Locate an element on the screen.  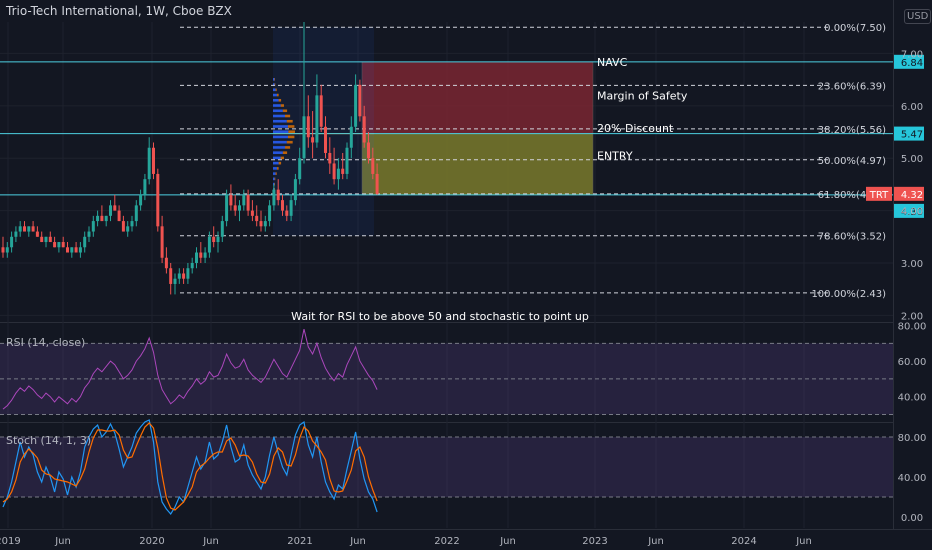
fib-level-label: 100.00%(2.43) is located at coordinates (848, 294).